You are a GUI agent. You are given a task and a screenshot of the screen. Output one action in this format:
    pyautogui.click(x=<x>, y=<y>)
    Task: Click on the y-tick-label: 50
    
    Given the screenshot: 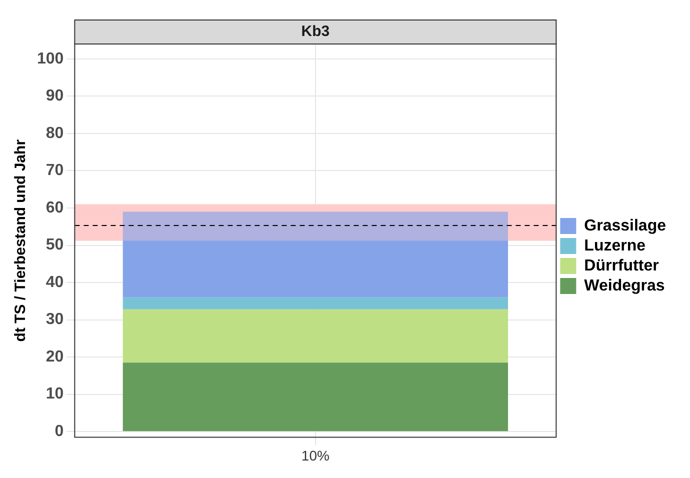 What is the action you would take?
    pyautogui.click(x=55, y=245)
    